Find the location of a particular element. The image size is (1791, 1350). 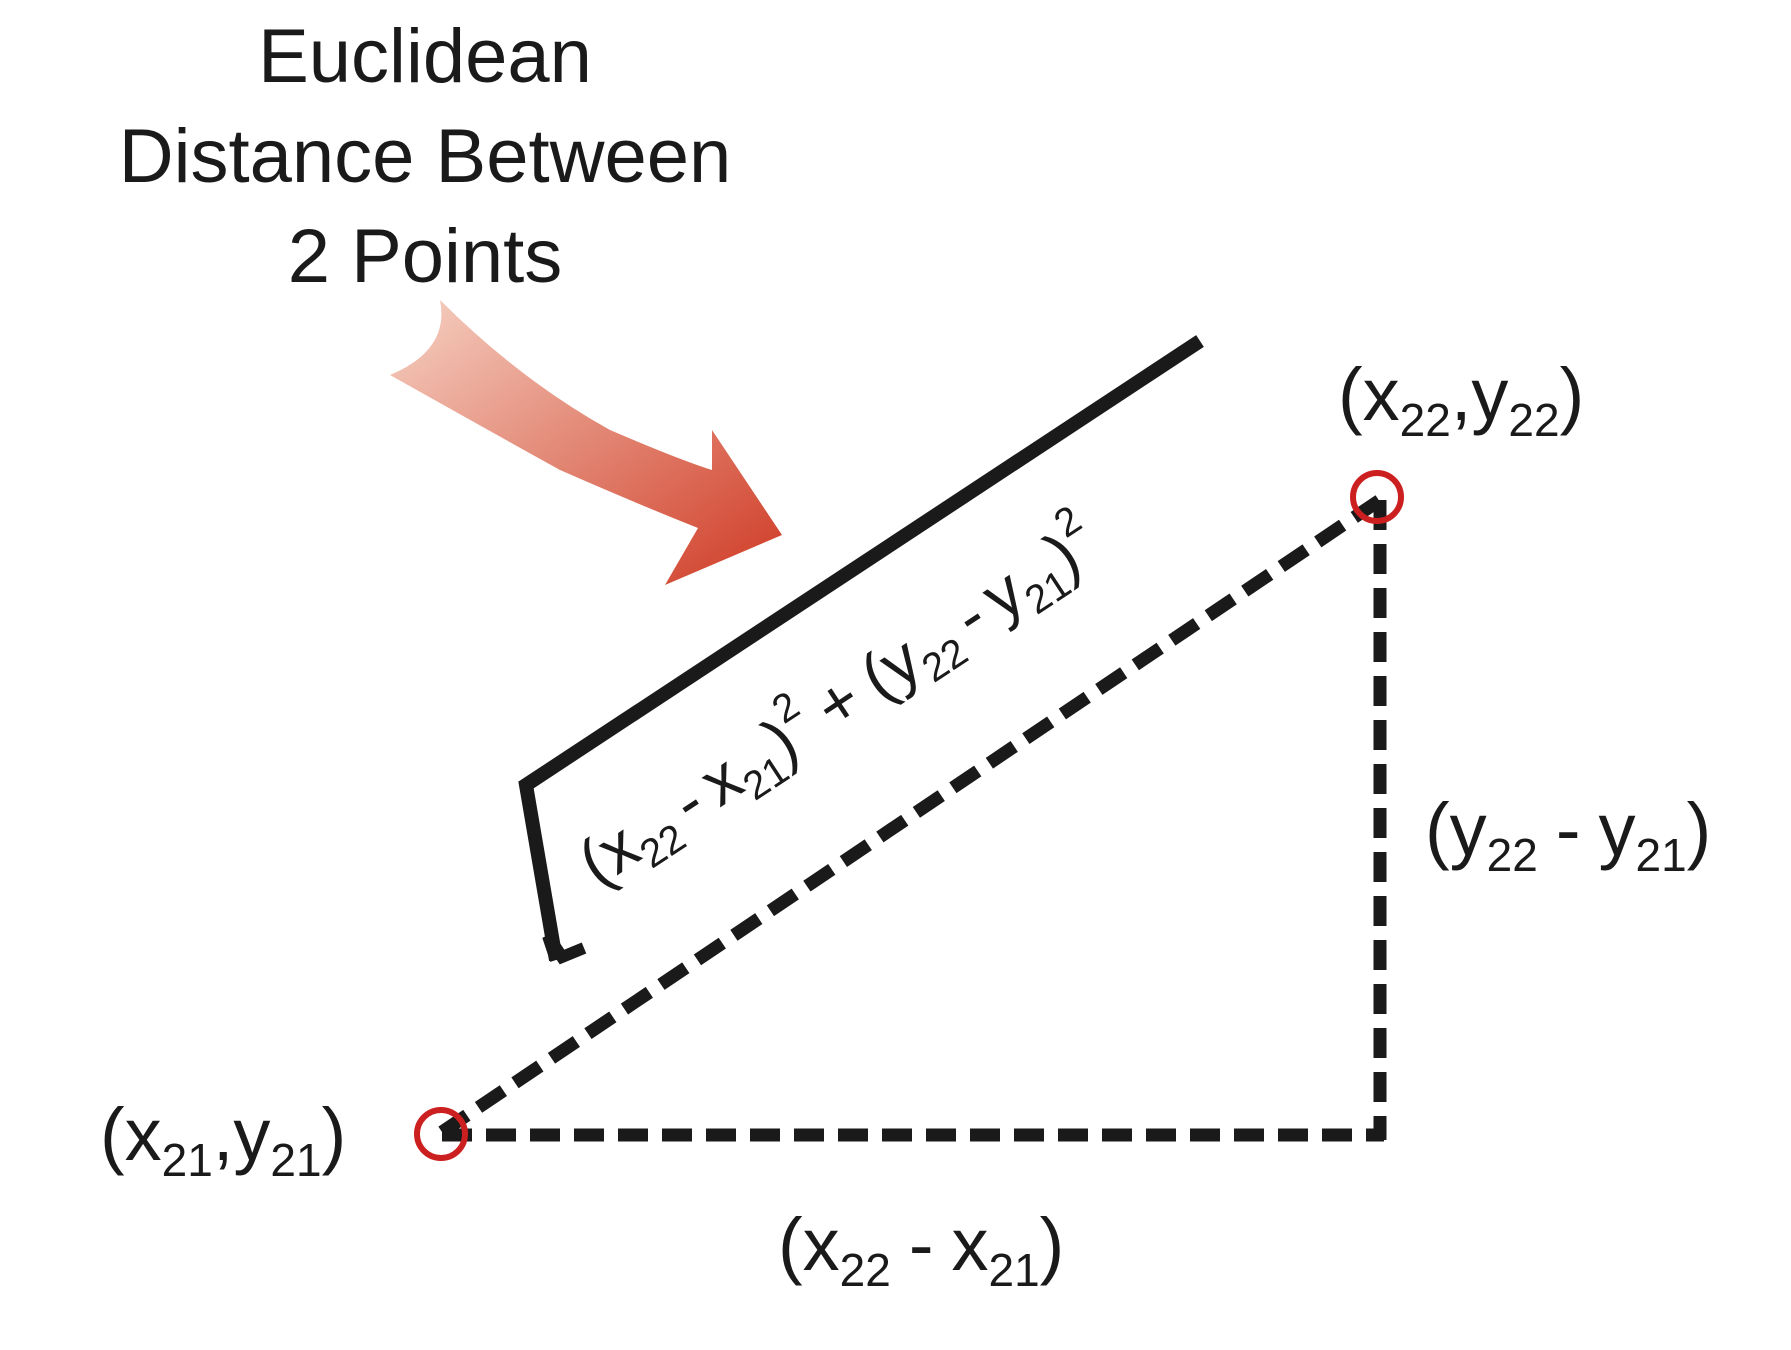

delta-y-label: (y22- y21) is located at coordinates (1568, 834).